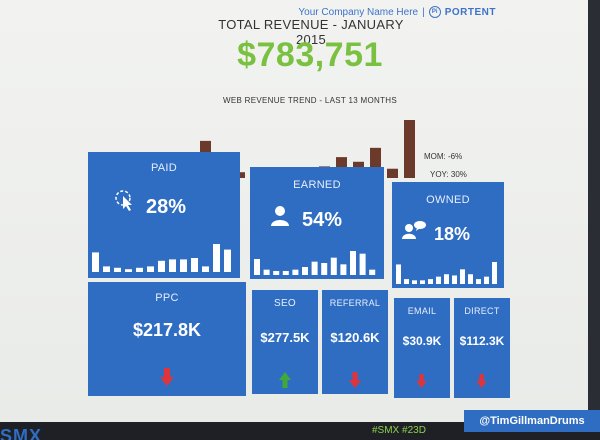 The width and height of the screenshot is (600, 440). What do you see at coordinates (322, 220) in the screenshot?
I see `tile-earned-value: 54%` at bounding box center [322, 220].